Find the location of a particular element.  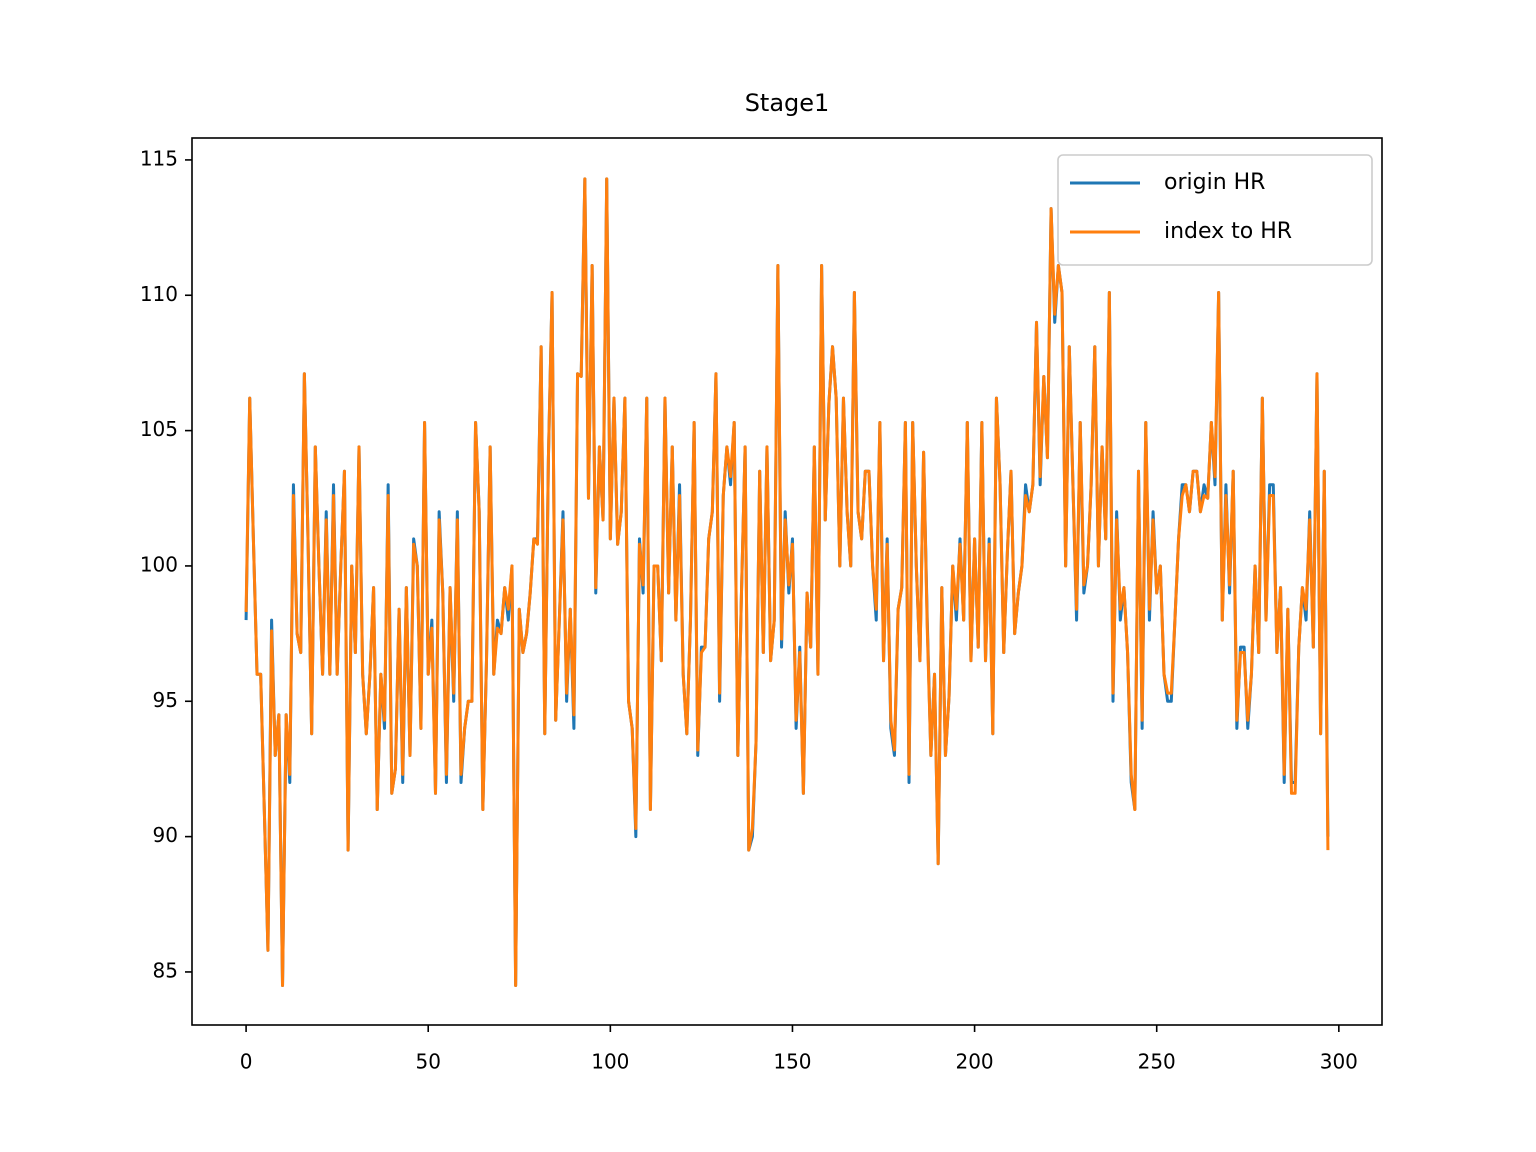

x-tick-label: 250 is located at coordinates (1157, 1062).